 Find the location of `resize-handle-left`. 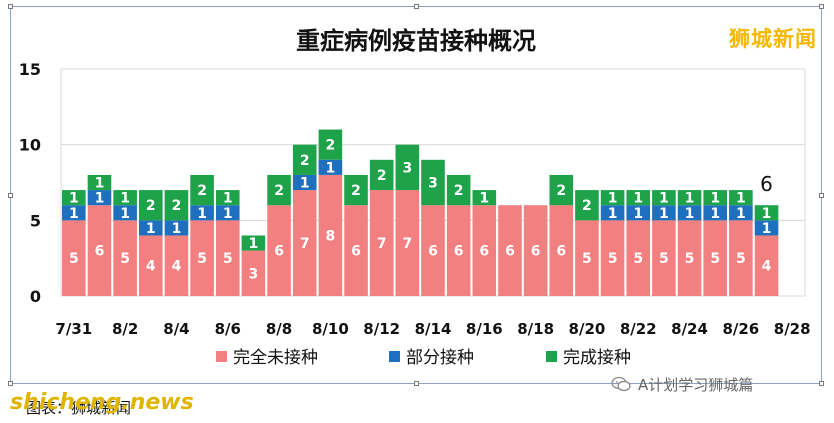

resize-handle-left is located at coordinates (10, 195).